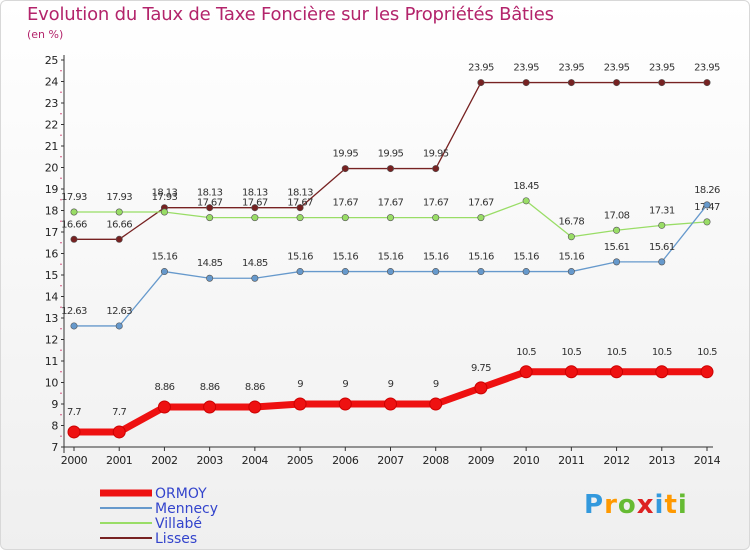  I want to click on legend-label: Mennecy, so click(186, 509).